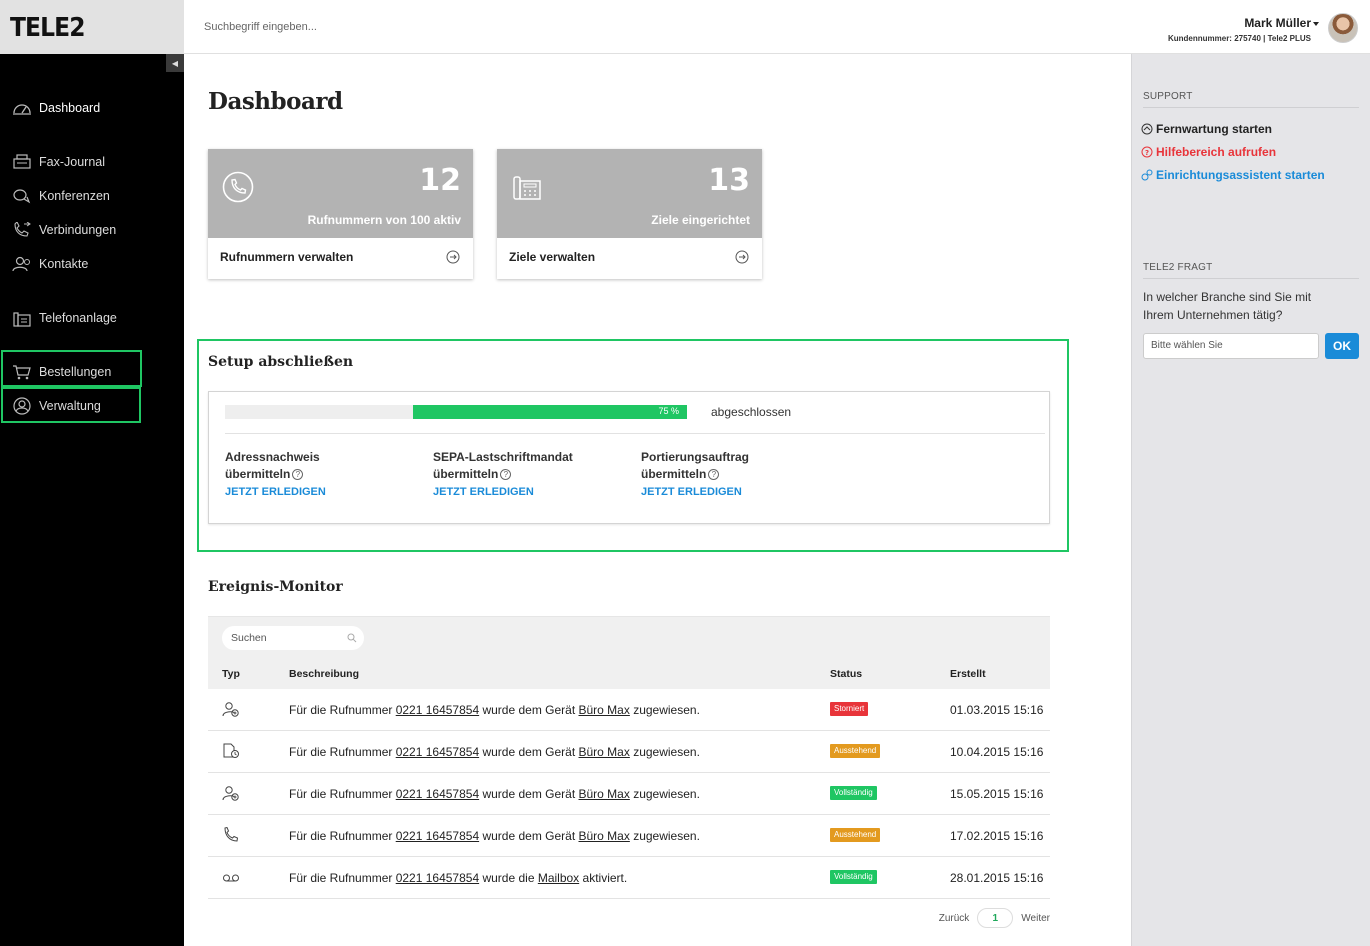 The image size is (1370, 946). I want to click on support-link-wizard: Einrichtungsassistent starten, so click(1233, 175).